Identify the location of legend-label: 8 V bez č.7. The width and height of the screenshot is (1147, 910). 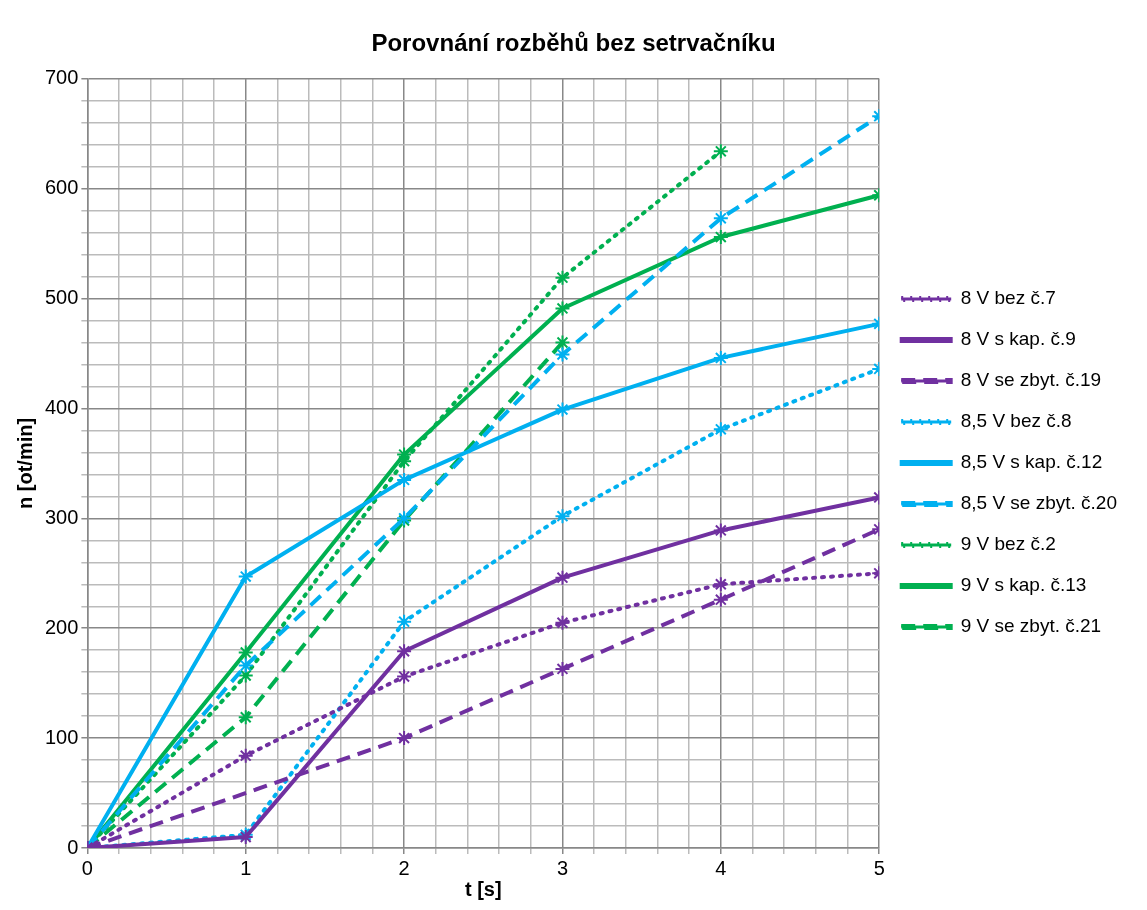
(1008, 298).